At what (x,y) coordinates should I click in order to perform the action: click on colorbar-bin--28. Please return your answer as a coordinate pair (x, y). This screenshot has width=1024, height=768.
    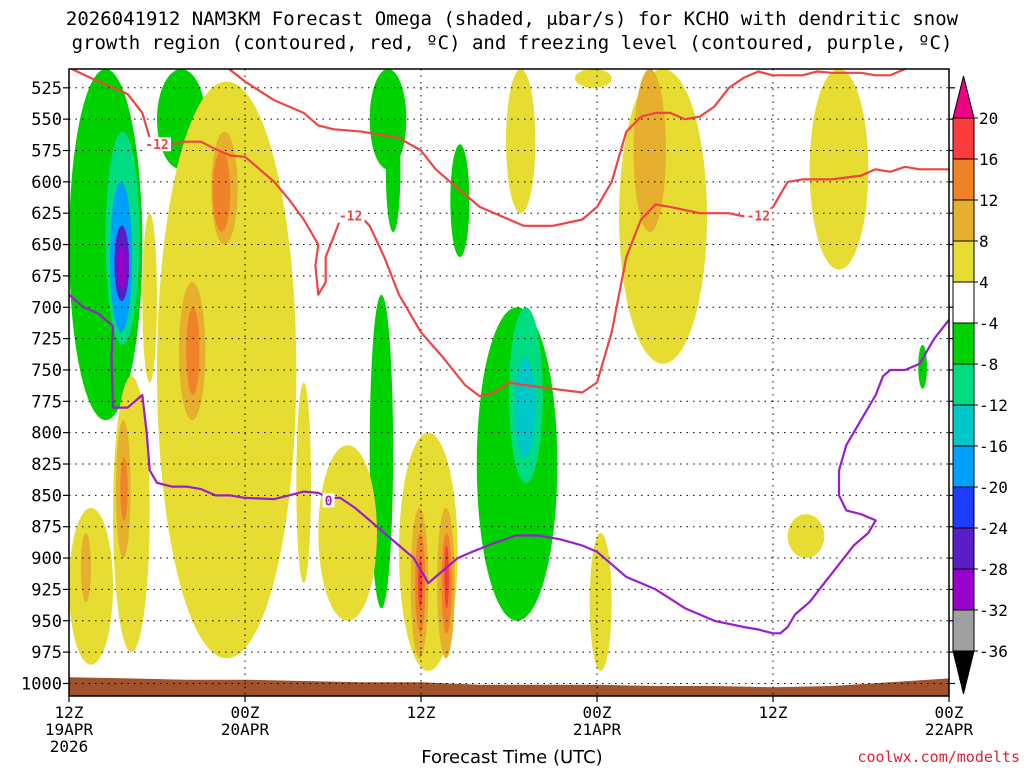
    Looking at the image, I should click on (963, 548).